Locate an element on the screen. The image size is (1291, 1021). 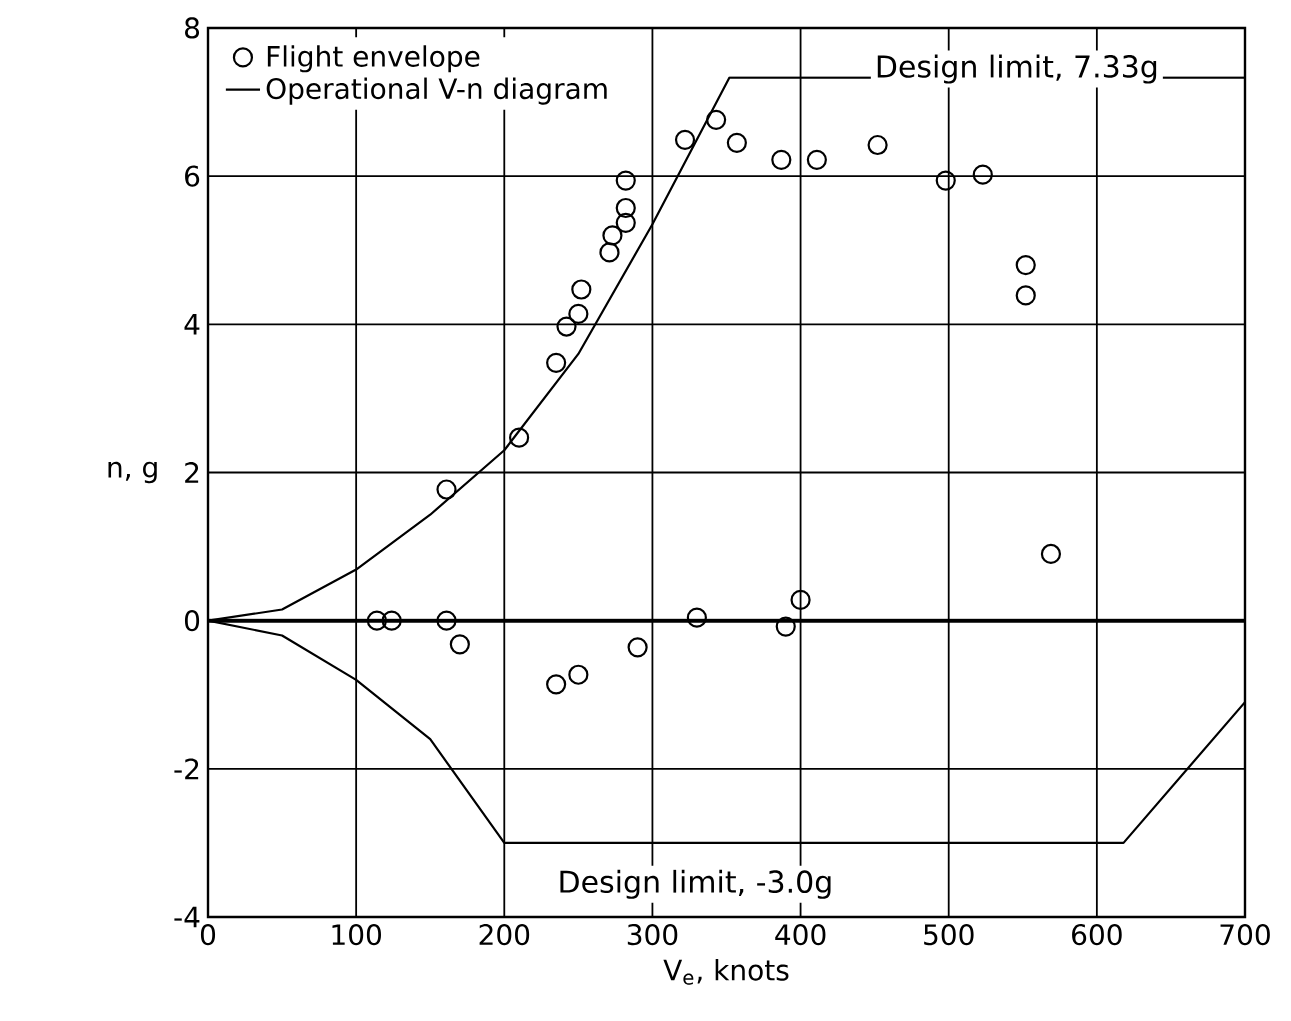
y-tick-label: 0 is located at coordinates (192, 621).